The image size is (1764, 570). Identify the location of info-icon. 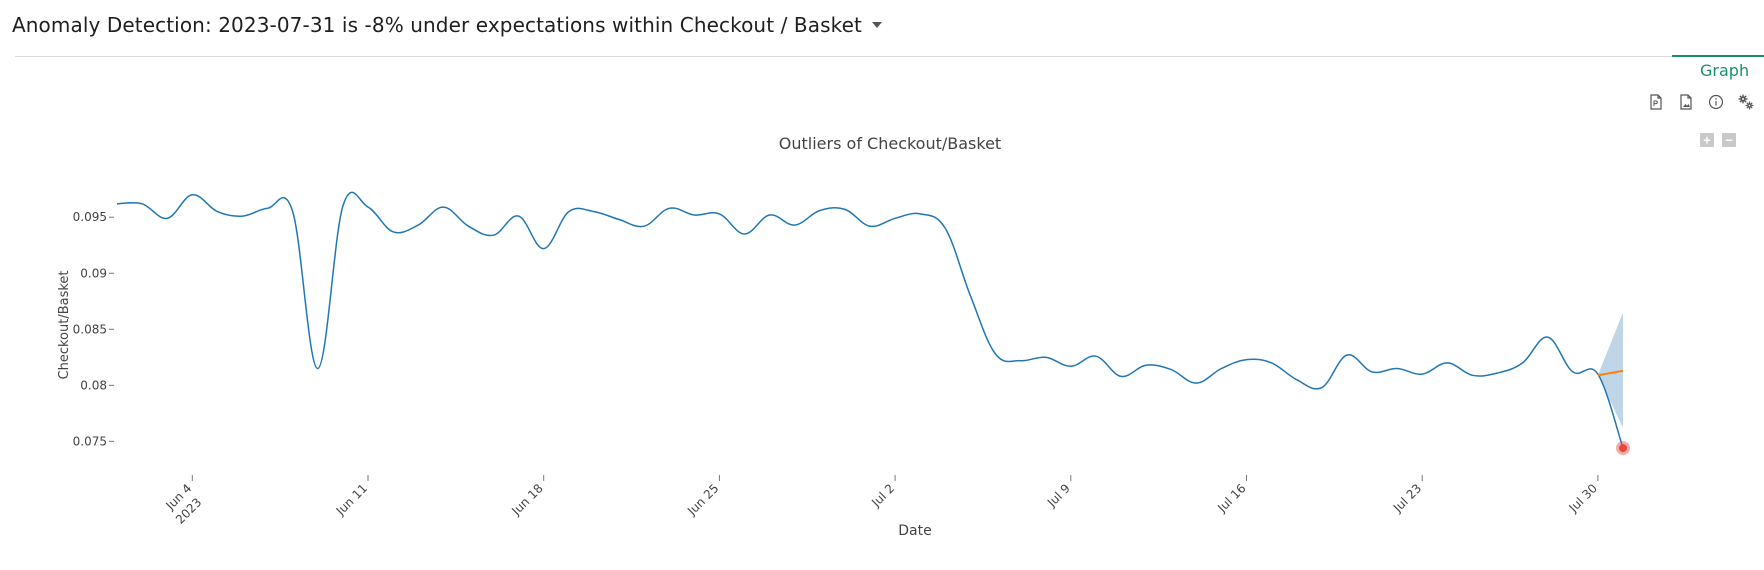
(1716, 102).